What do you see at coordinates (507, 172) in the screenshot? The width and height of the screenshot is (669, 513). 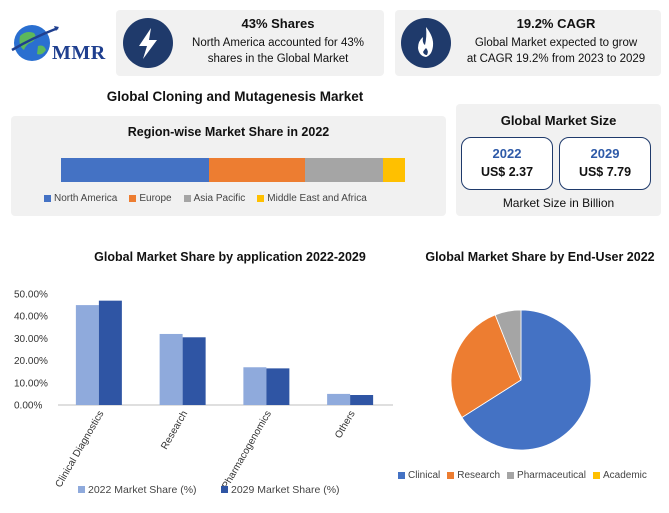 I see `size-value: US$ 2.37` at bounding box center [507, 172].